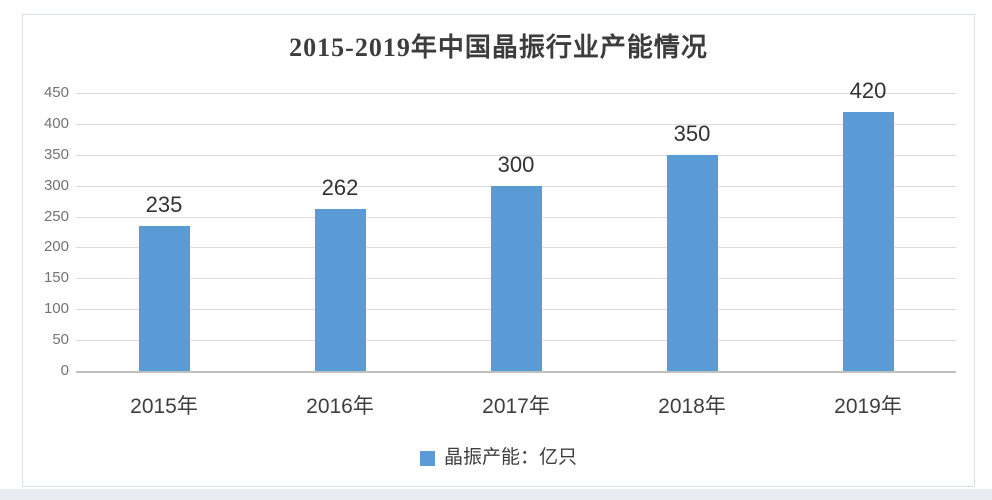 This screenshot has height=500, width=992. Describe the element at coordinates (164, 406) in the screenshot. I see `x-category-label: 2015年` at that location.